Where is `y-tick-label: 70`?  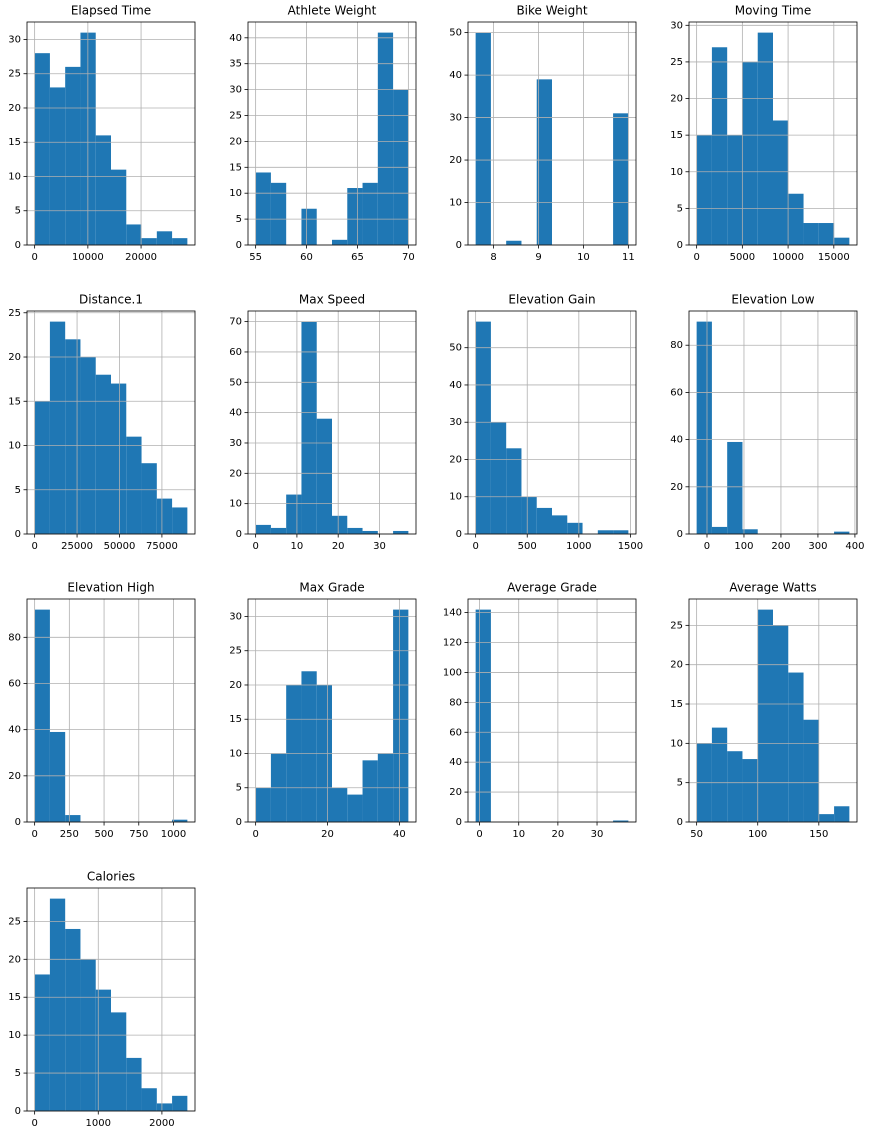 y-tick-label: 70 is located at coordinates (235, 322).